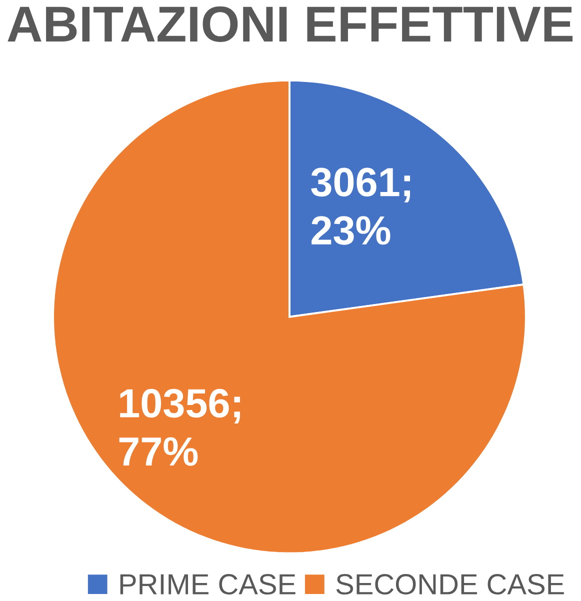 This screenshot has width=581, height=601. I want to click on legend-label: SECONDE CASE, so click(450, 584).